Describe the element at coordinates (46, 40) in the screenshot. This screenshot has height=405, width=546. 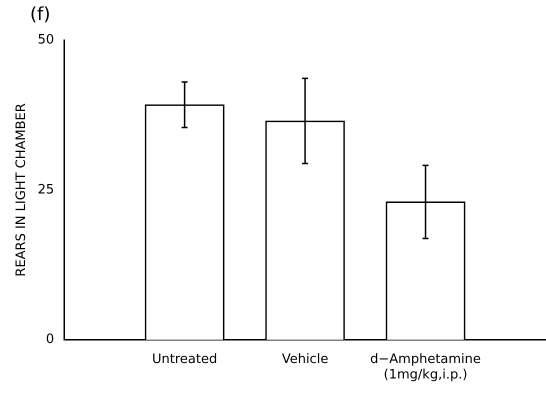
I see `y-tick-label: 50` at that location.